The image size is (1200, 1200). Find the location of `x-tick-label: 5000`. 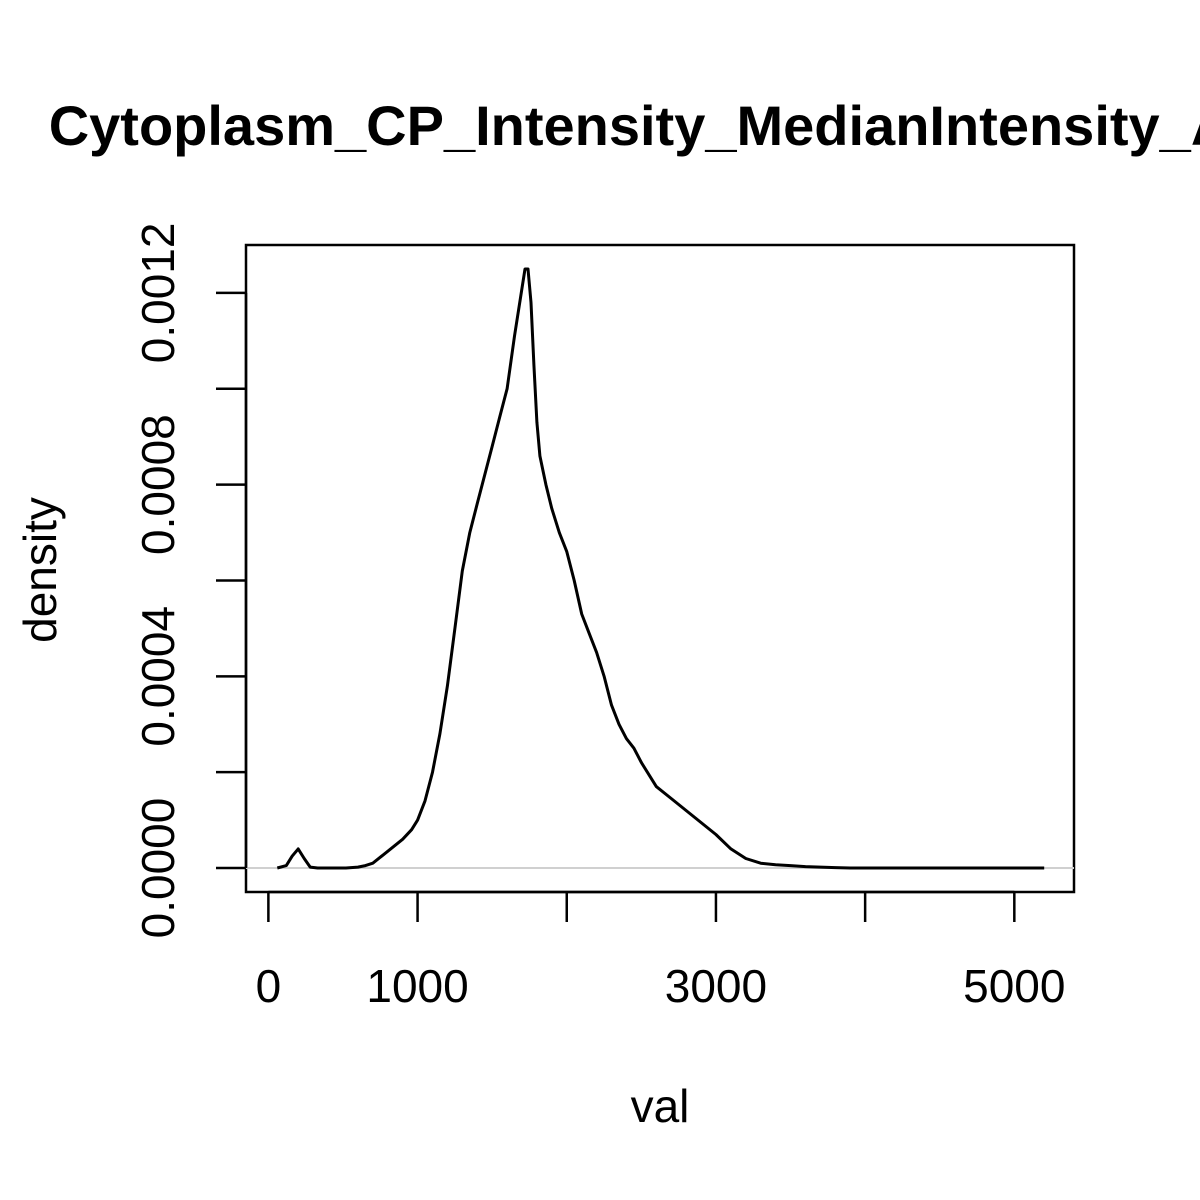

x-tick-label: 5000 is located at coordinates (1014, 986).